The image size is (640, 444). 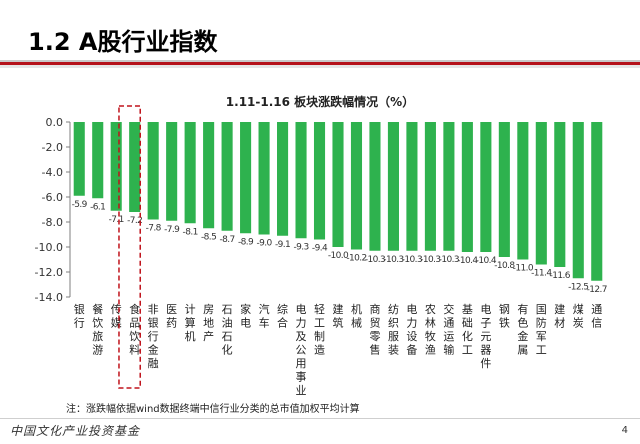 What do you see at coordinates (597, 290) in the screenshot?
I see `data-label: -12.7` at bounding box center [597, 290].